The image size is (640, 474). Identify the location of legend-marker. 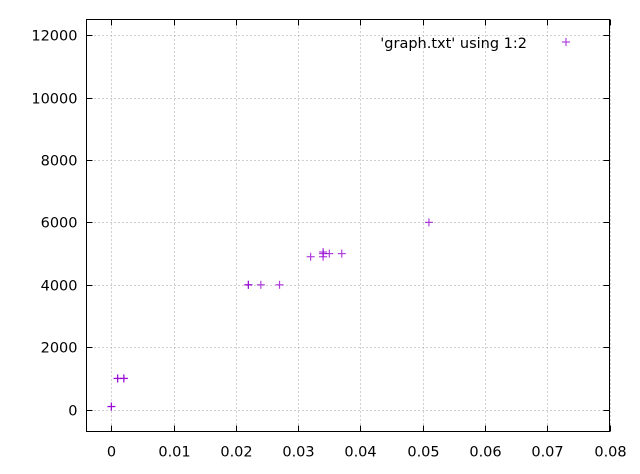
(566, 42).